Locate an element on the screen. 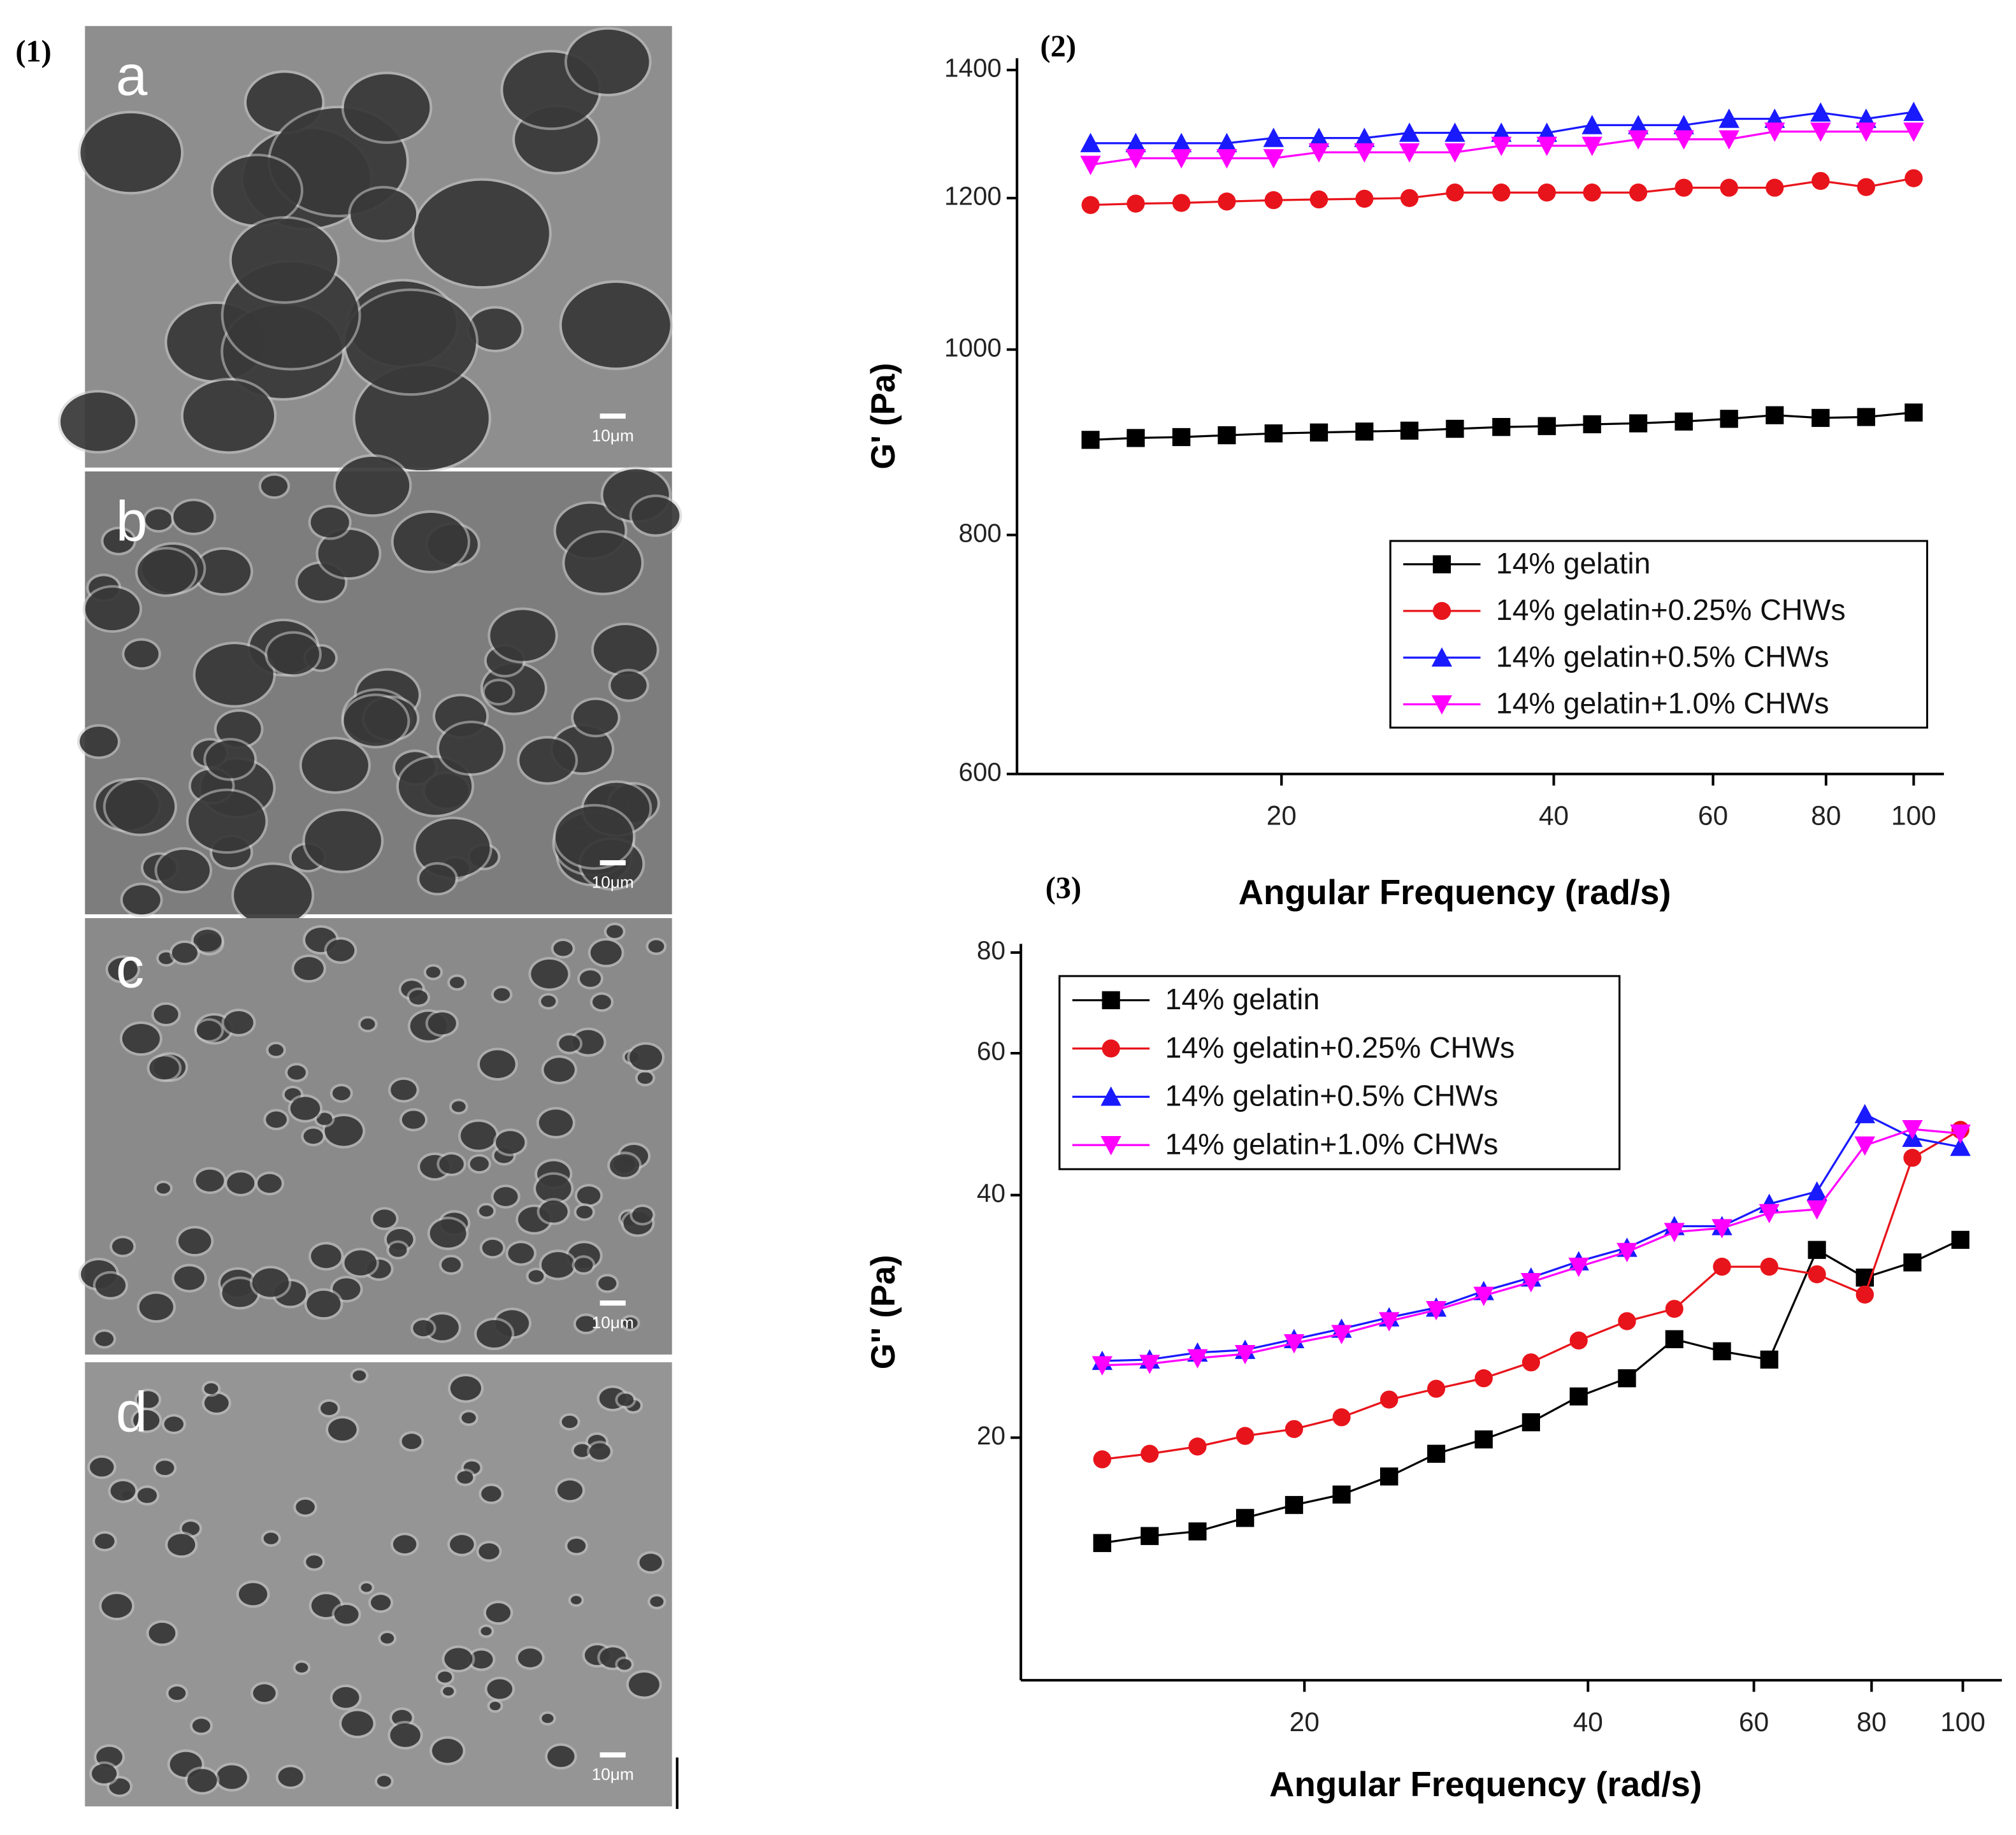 Image resolution: width=2016 pixels, height=1835 pixels. scale-bar-label: 10μm is located at coordinates (613, 1322).